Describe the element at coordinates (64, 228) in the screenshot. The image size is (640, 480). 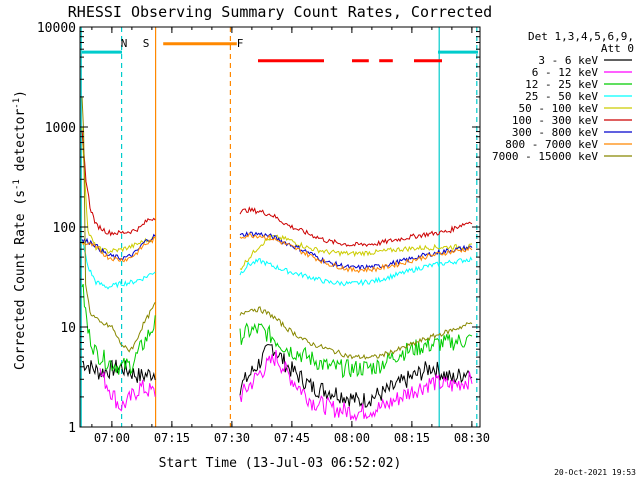
I see `y-tick-label: 100` at that location.